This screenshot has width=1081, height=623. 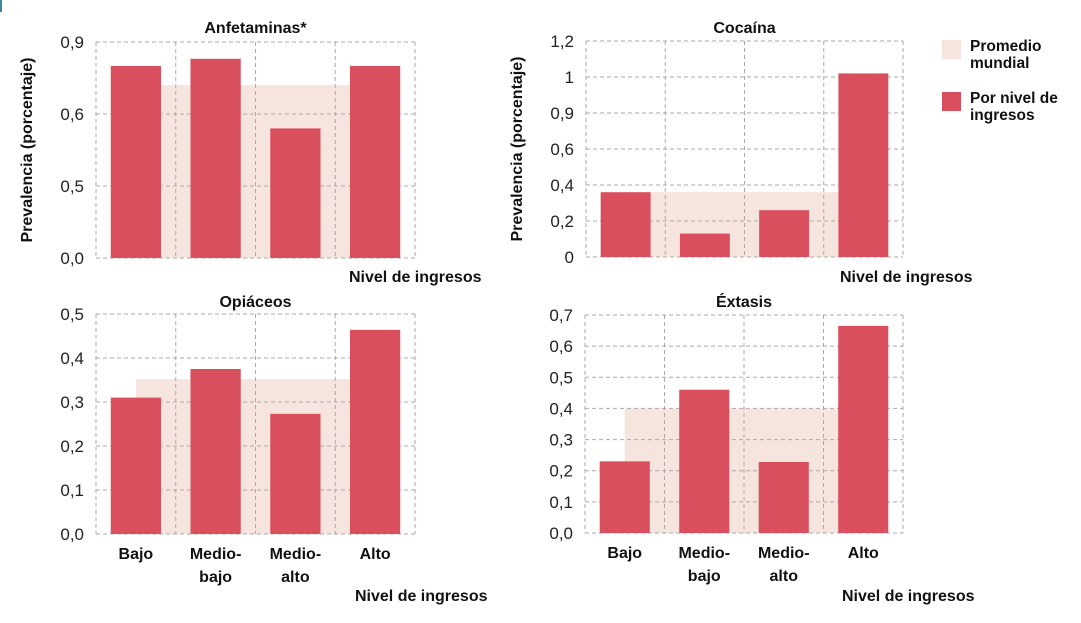 I want to click on chart-title: Anfetaminas*, so click(x=255, y=28).